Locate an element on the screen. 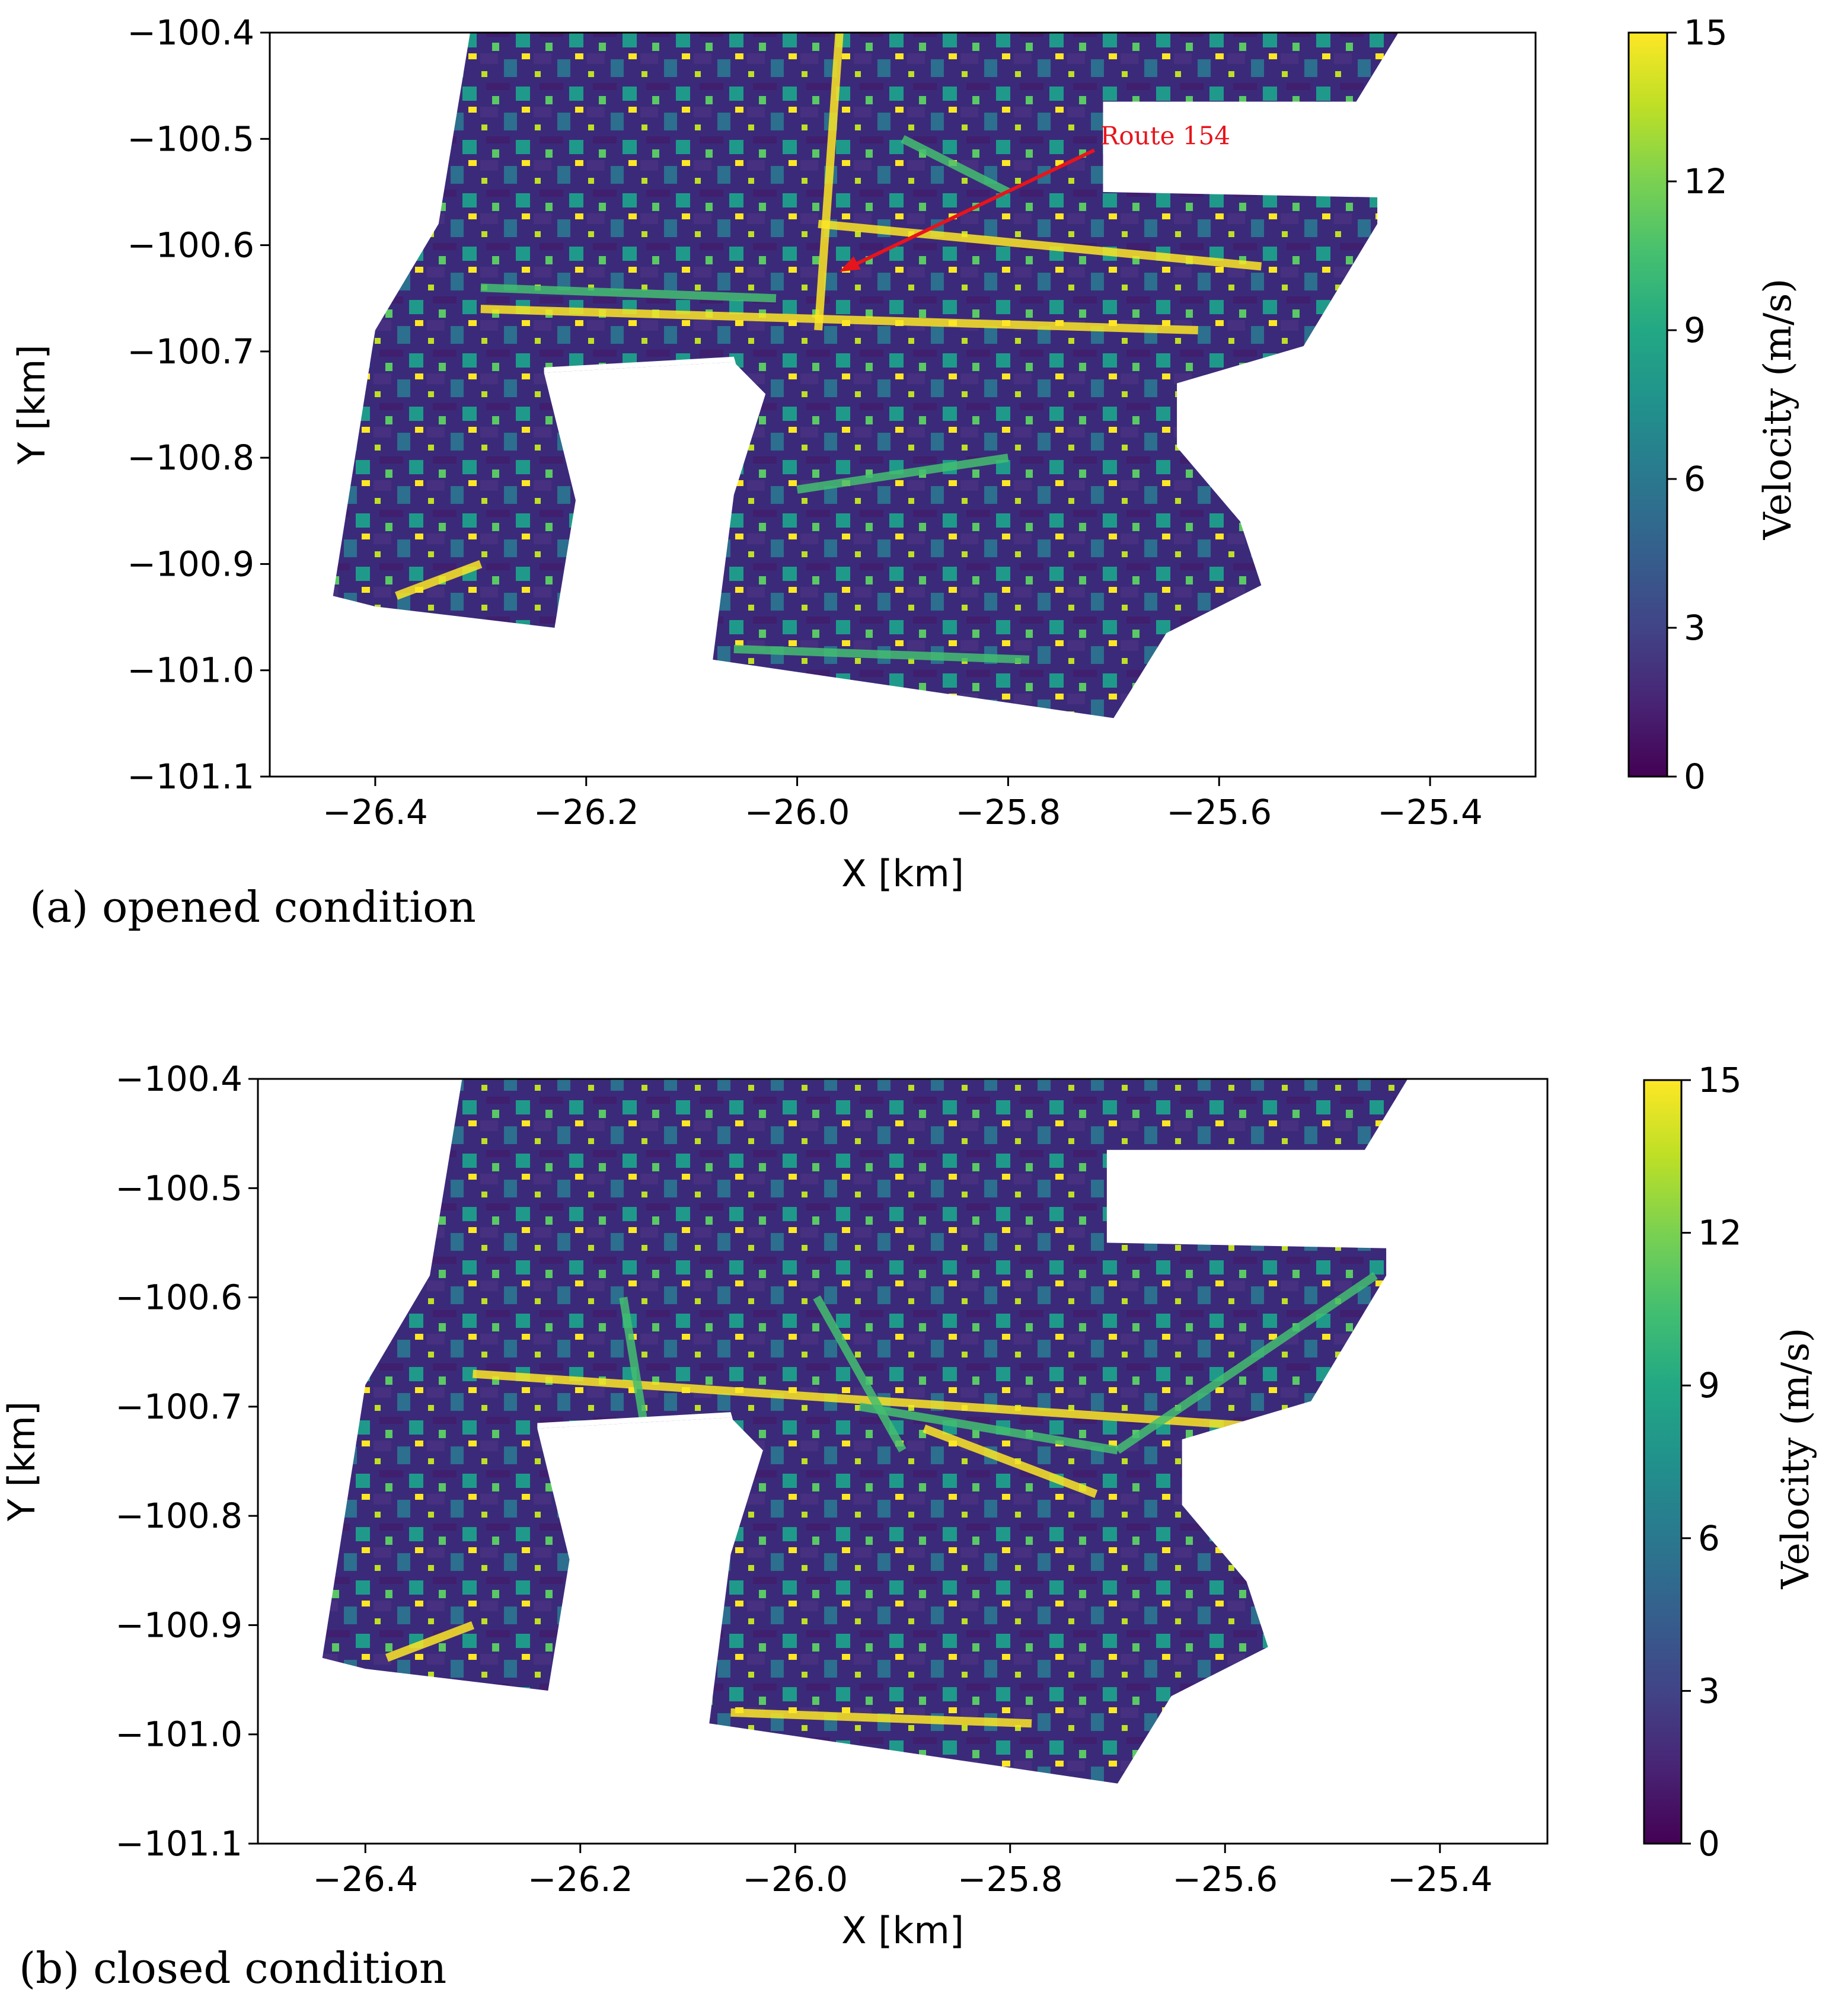  panel-caption: (b) closed condition is located at coordinates (233, 1968).